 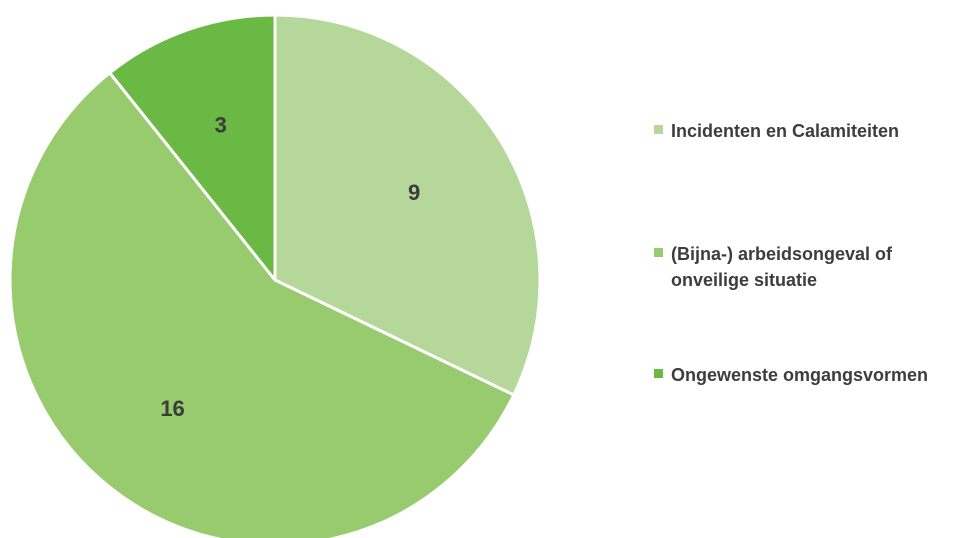 What do you see at coordinates (658, 373) in the screenshot?
I see `legend-swatch-omgangsvormen` at bounding box center [658, 373].